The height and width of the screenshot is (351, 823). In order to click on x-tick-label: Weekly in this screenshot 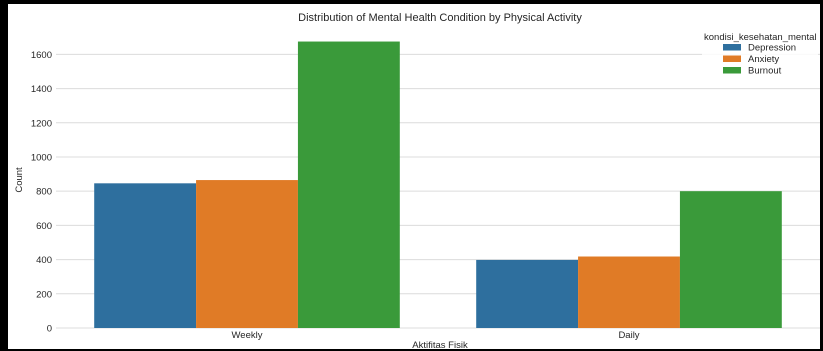, I will do `click(247, 335)`.